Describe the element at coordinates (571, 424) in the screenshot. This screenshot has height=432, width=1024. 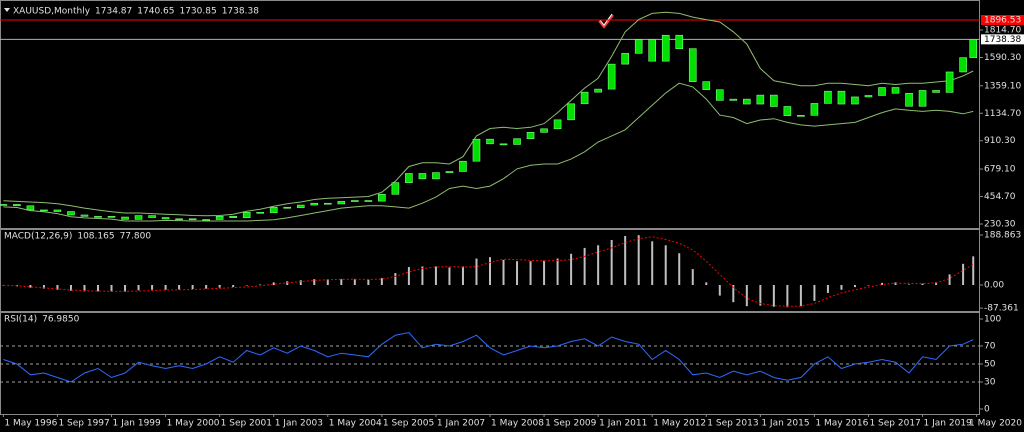
I see `x-tick-label: 1 Sep 2009` at that location.